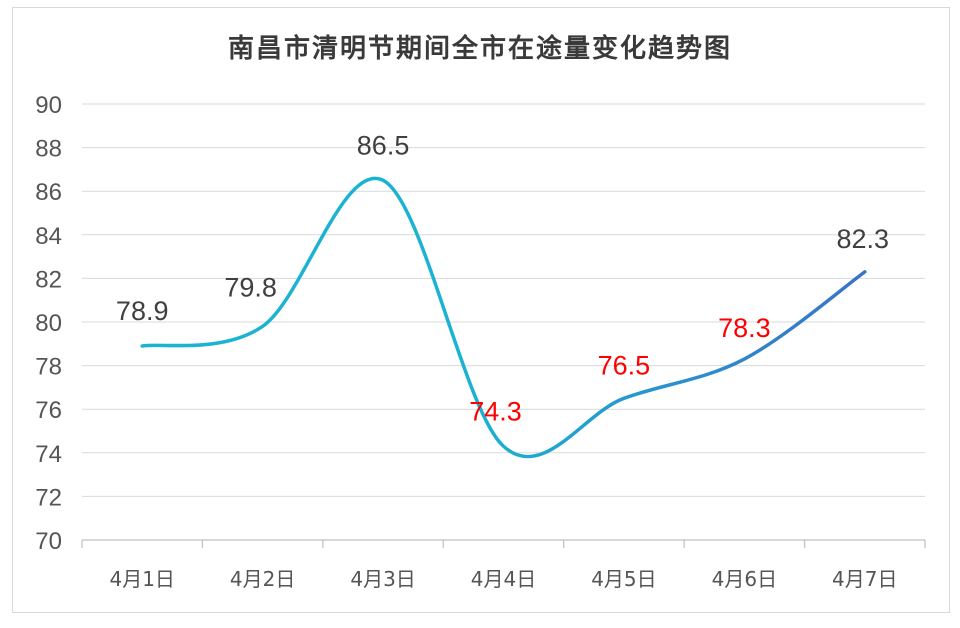 The height and width of the screenshot is (628, 960). I want to click on y-tick-label: 86, so click(48, 192).